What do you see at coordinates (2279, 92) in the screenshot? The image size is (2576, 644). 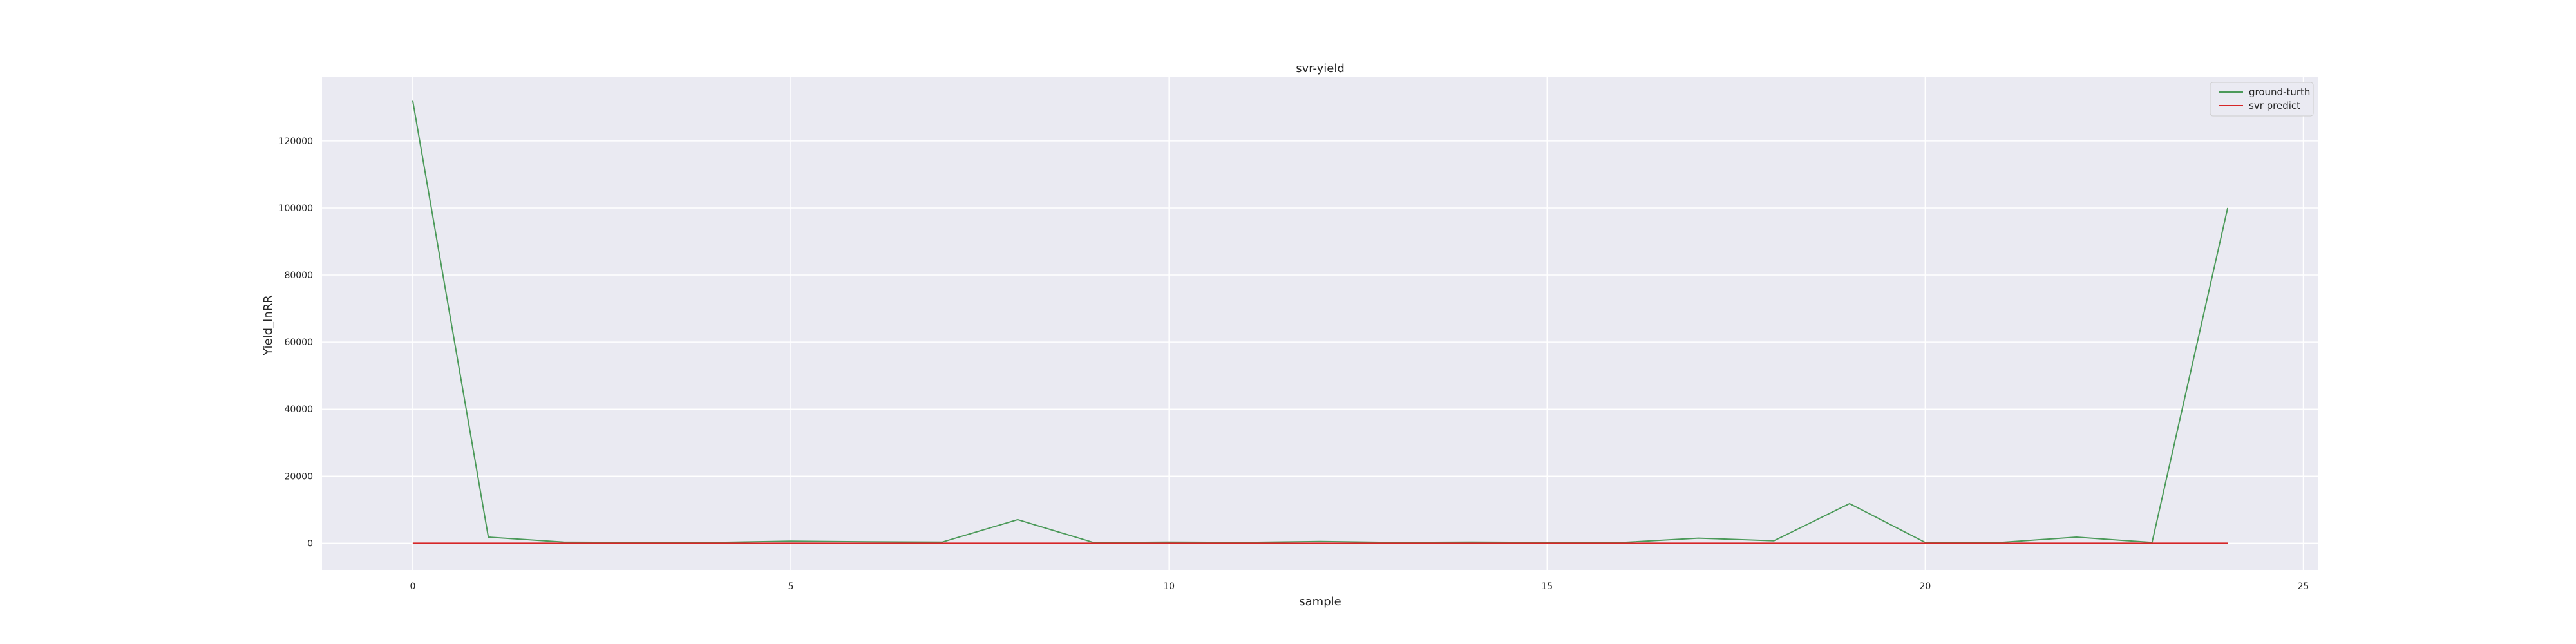 I see `legend-label-ground-turth: ground-turth` at bounding box center [2279, 92].